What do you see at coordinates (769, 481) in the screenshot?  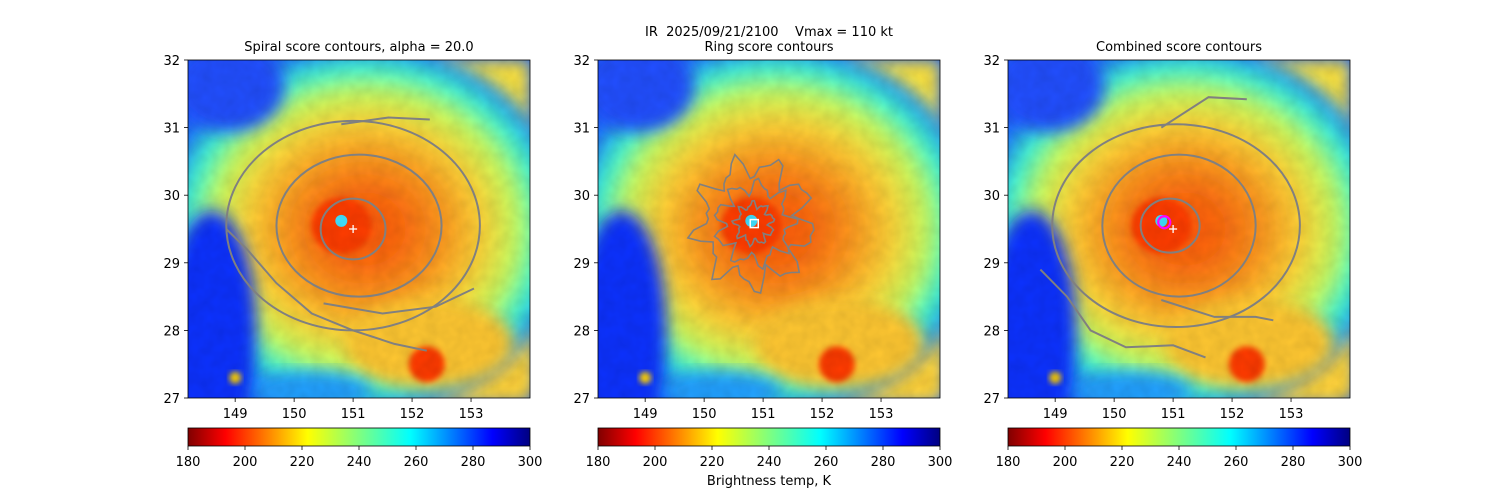 I see `colorbar-label: Brightness temp, K` at bounding box center [769, 481].